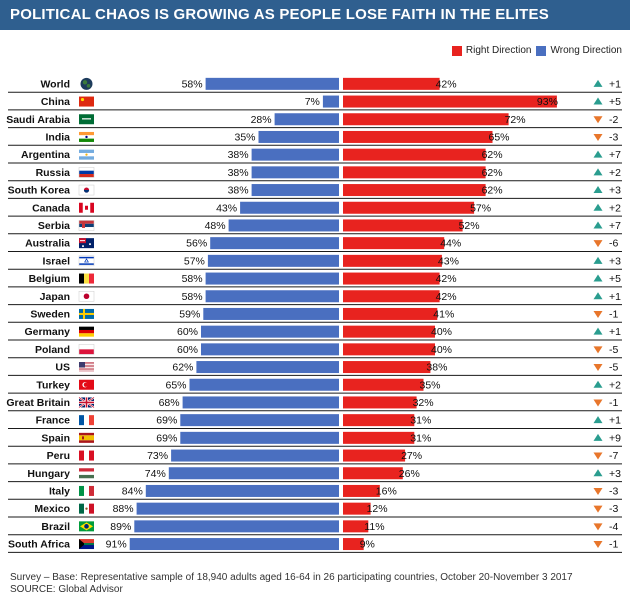  What do you see at coordinates (315, 191) in the screenshot?
I see `chart-row: South Korea 38% 62% +3` at bounding box center [315, 191].